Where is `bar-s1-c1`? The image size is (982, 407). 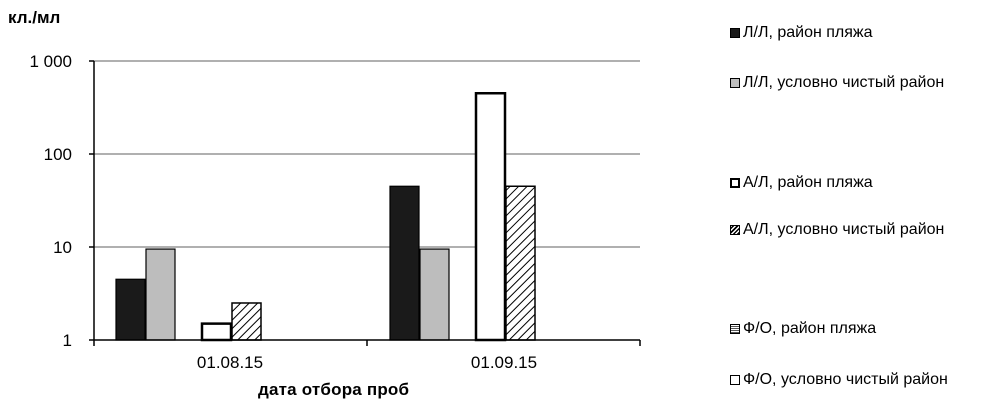
bar-s1-c1 is located at coordinates (434, 294).